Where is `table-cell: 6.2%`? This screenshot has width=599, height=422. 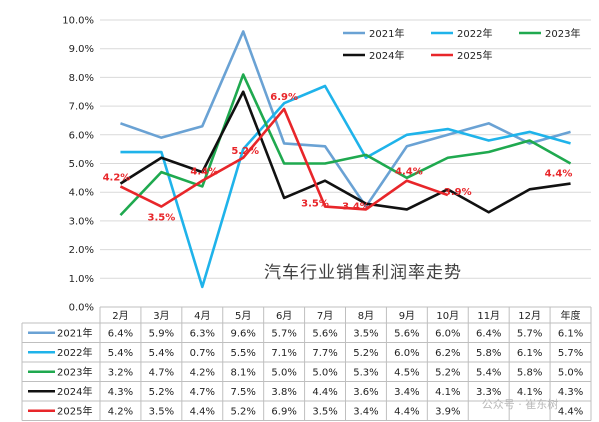
table-cell: 6.2% is located at coordinates (447, 353).